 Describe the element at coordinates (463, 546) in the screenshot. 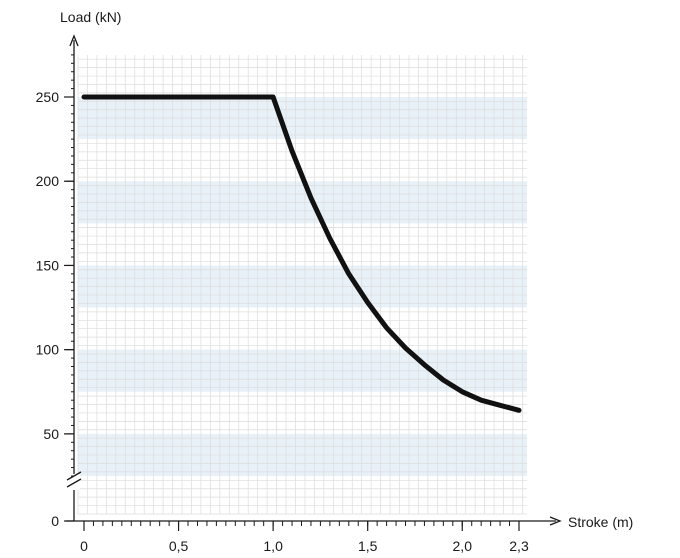

I see `x-tick-label-4: 2,0` at that location.